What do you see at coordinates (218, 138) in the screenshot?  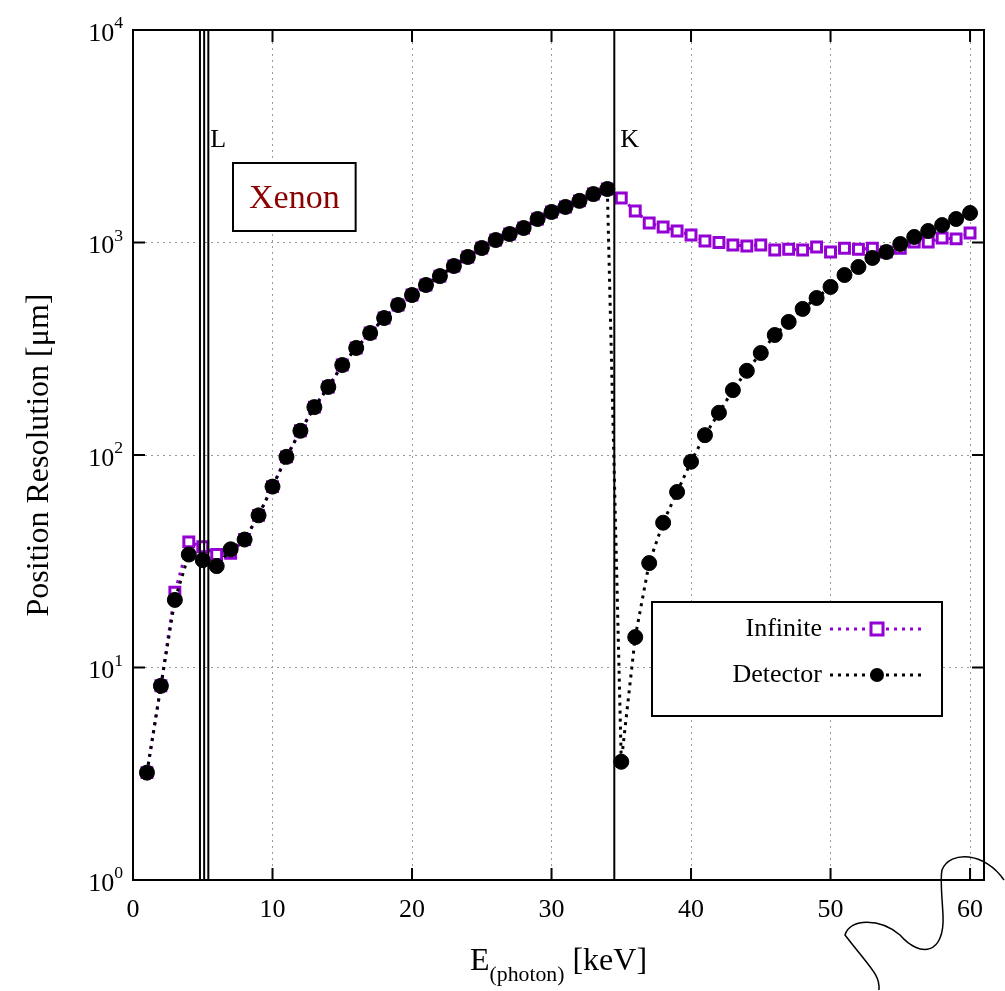 I see `ref-line-label: L` at bounding box center [218, 138].